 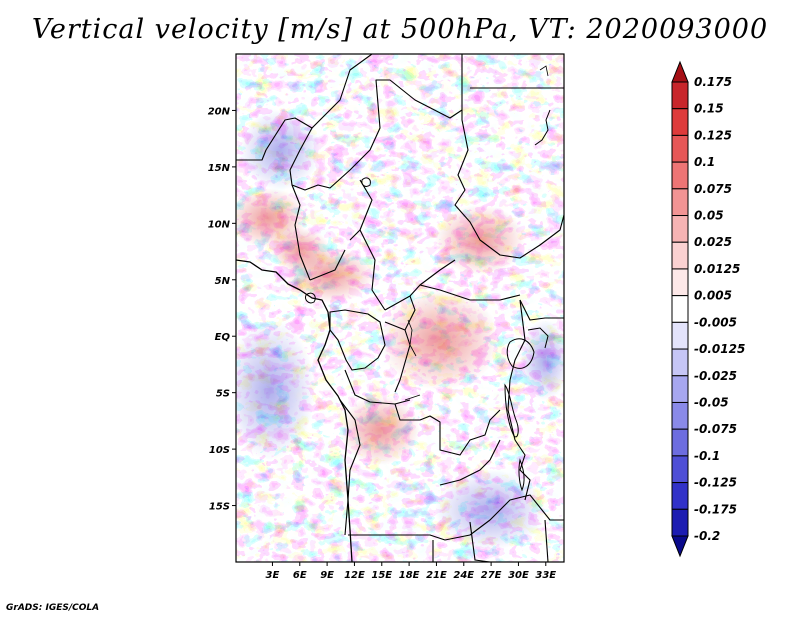 What do you see at coordinates (680, 71) in the screenshot?
I see `colorbar-top-arrow` at bounding box center [680, 71].